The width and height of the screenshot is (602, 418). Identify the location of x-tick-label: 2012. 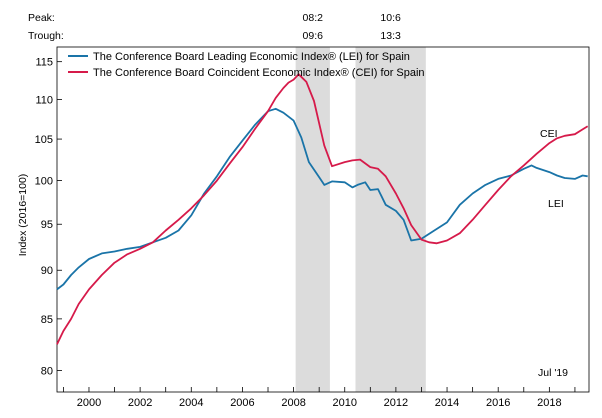
(396, 403).